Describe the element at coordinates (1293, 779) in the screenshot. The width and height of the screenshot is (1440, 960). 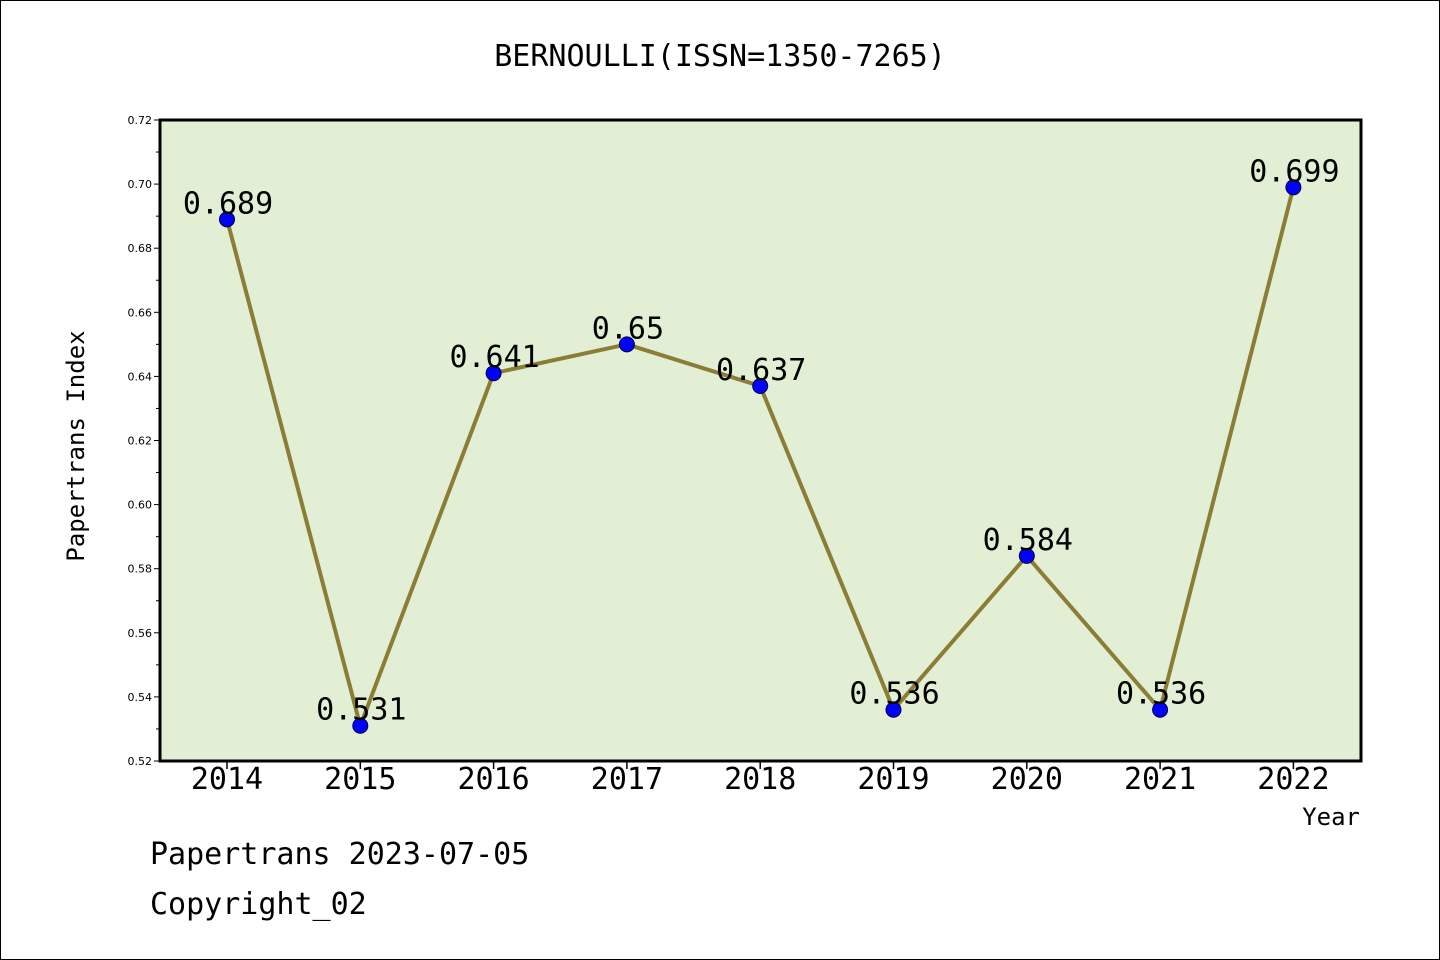
I see `x-tick-label: 2022` at that location.